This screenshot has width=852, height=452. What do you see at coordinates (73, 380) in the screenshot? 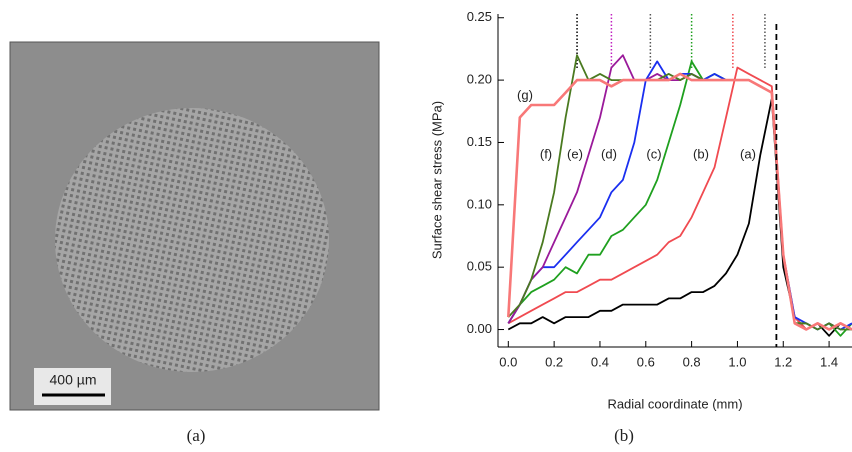
I see `scale-bar-label: 400 µm` at bounding box center [73, 380].